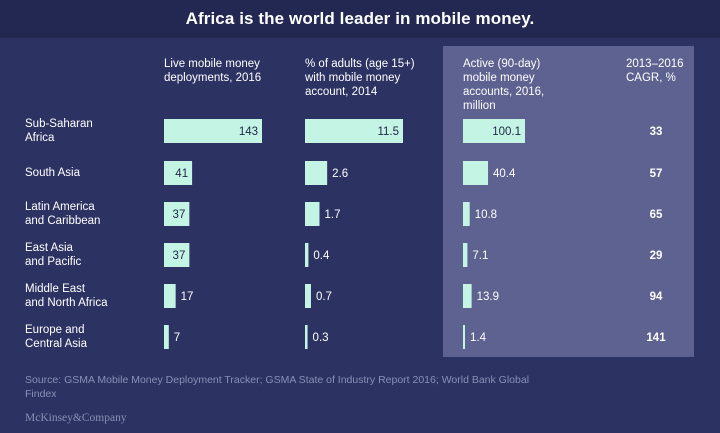 This screenshot has height=433, width=720. I want to click on data-label: 41, so click(181, 174).